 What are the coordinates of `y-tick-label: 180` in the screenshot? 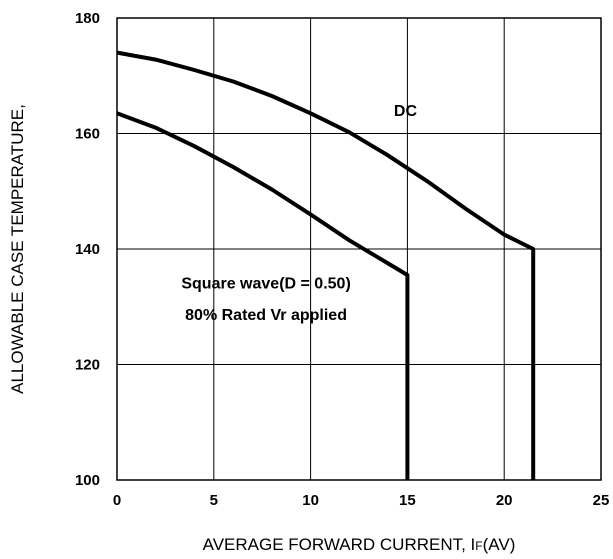 It's located at (87, 18).